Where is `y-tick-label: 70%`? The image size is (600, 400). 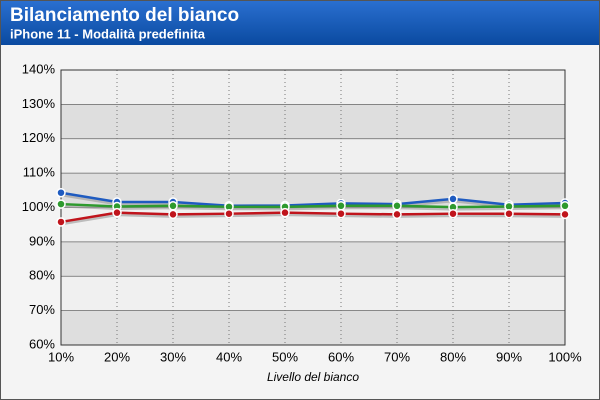 y-tick-label: 70% is located at coordinates (42, 309).